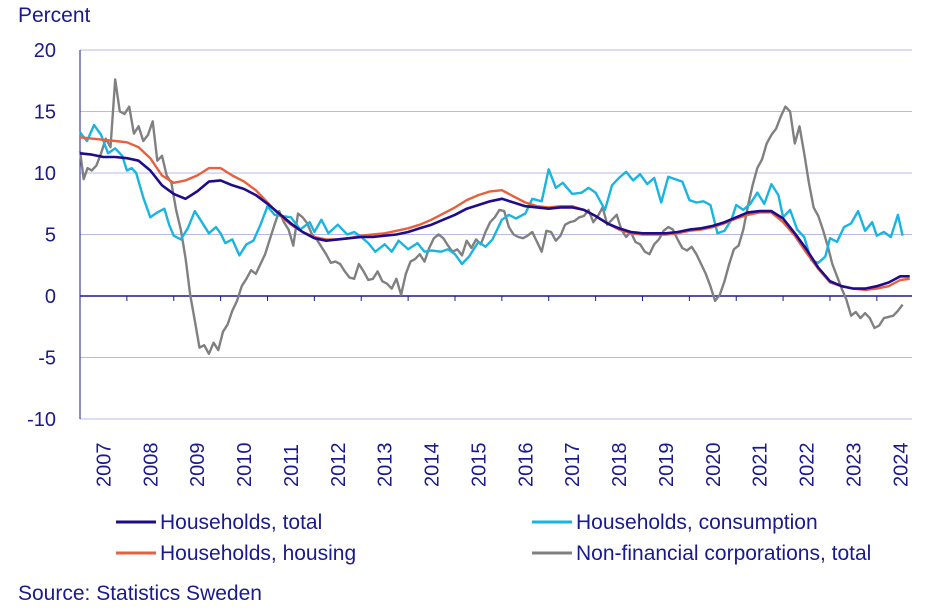 This screenshot has height=613, width=947. What do you see at coordinates (667, 465) in the screenshot?
I see `x-tick-label: 2019` at bounding box center [667, 465].